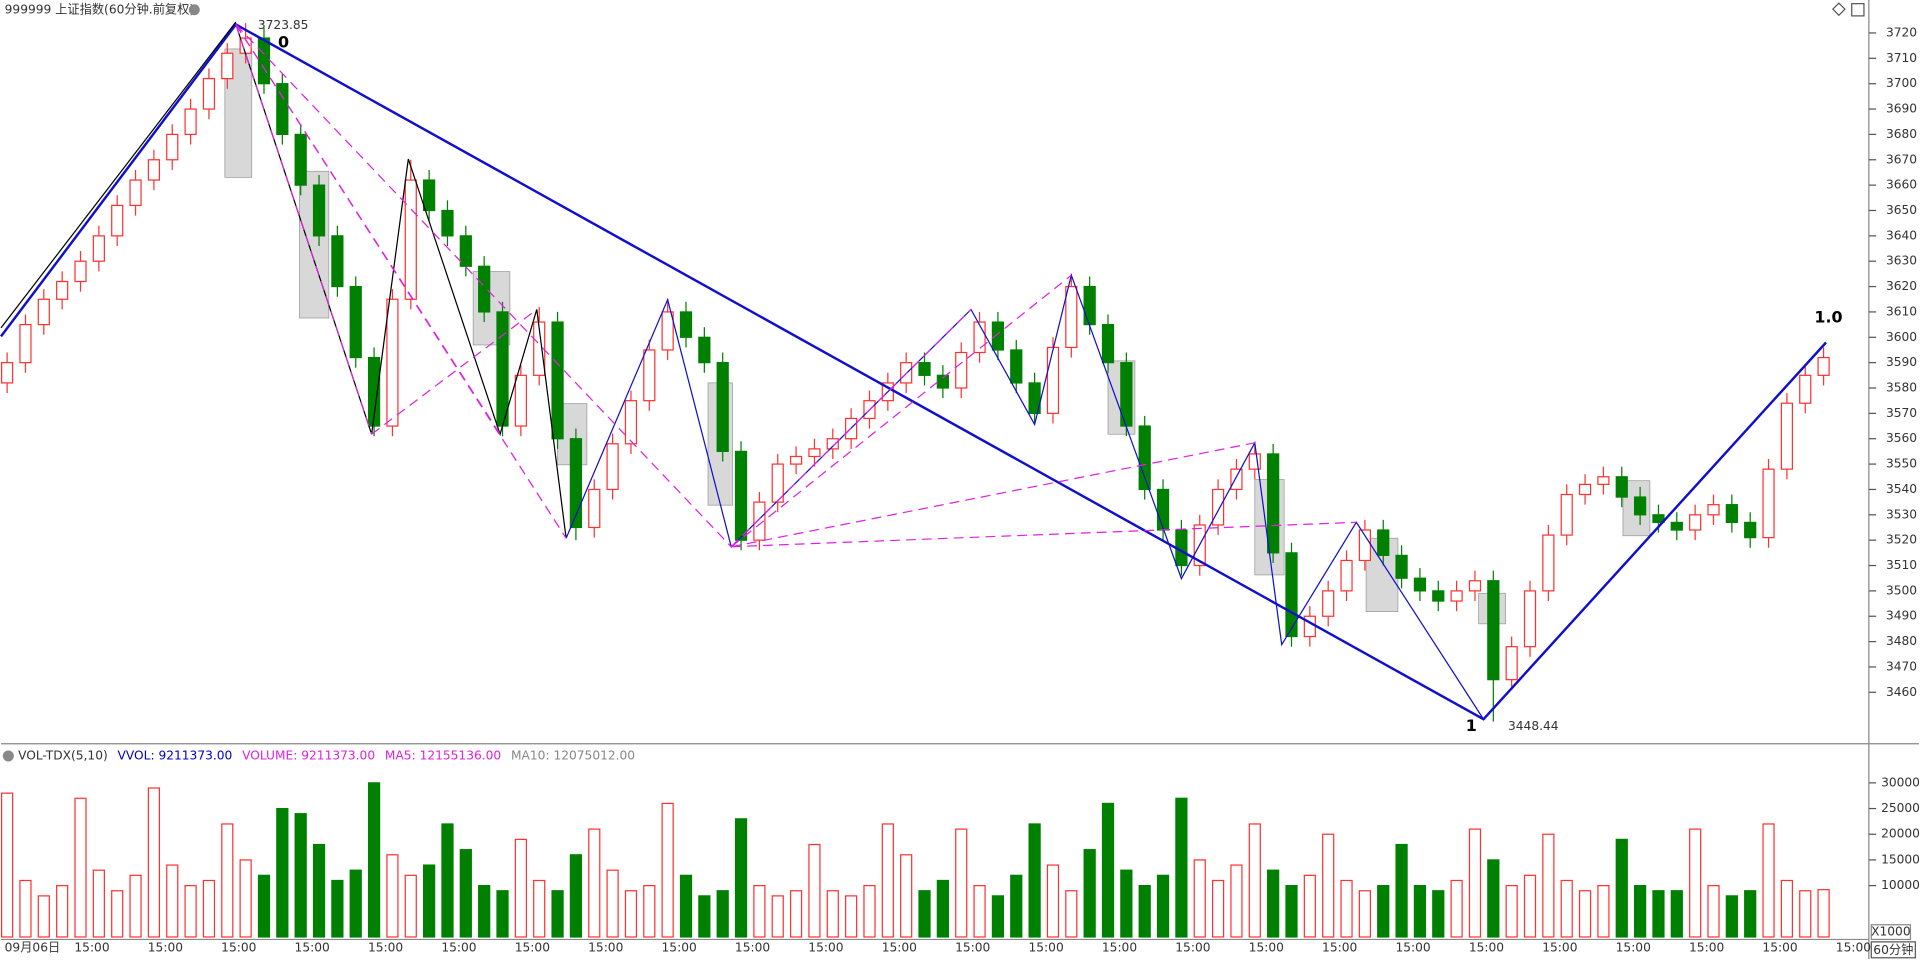 Image resolution: width=1920 pixels, height=963 pixels. I want to click on volume-header-item: VVOL: 9211373.00, so click(175, 755).